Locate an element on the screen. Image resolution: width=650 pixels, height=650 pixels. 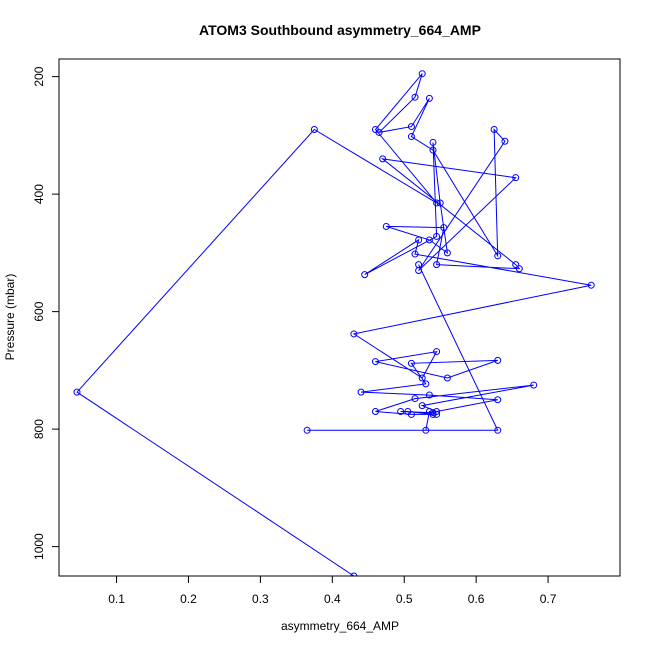
x-tick-label: 0.2 is located at coordinates (188, 599).